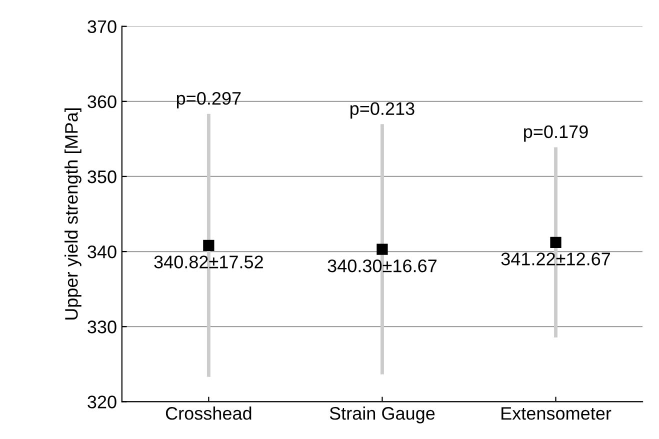  What do you see at coordinates (382, 110) in the screenshot?
I see `annotation: p=0.213` at bounding box center [382, 110].